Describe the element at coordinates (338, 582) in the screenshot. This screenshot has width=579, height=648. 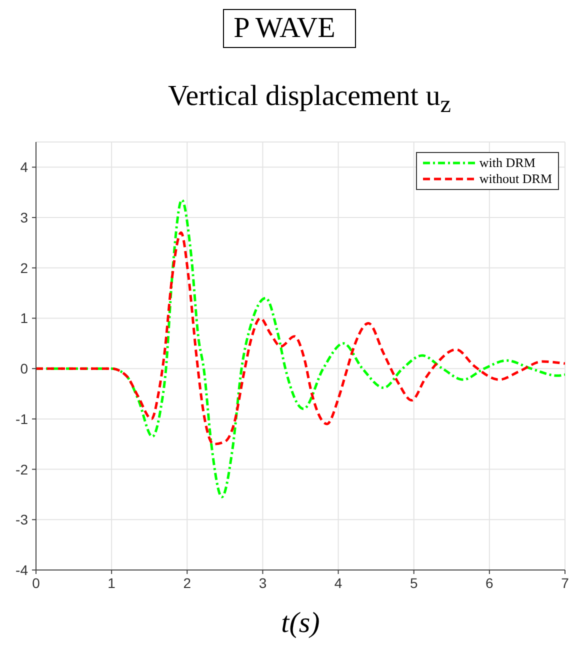
I see `x-tick-label: 4` at that location.